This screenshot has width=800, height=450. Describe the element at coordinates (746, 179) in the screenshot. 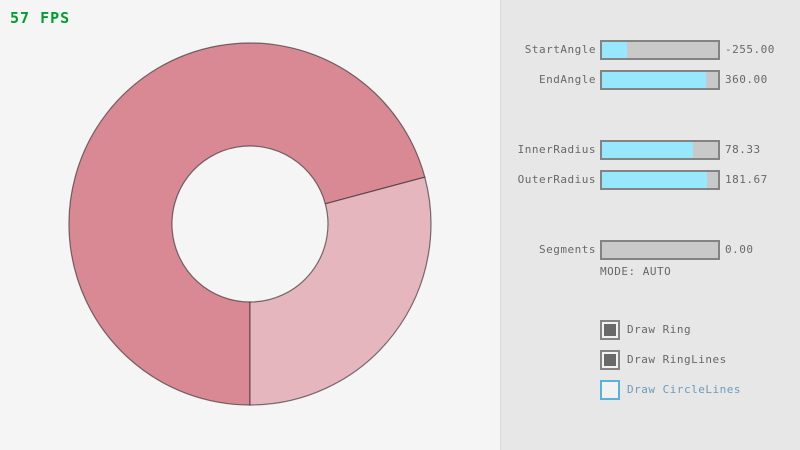

I see `outerradius-value: 181.67` at that location.